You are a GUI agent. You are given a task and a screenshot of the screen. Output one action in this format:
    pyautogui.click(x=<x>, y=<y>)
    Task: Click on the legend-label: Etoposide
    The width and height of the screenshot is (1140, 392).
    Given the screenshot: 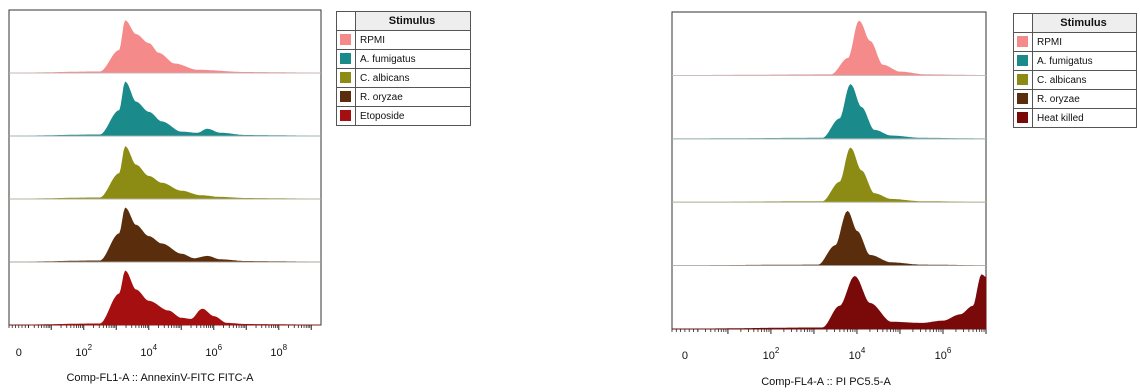 What is the action you would take?
    pyautogui.click(x=413, y=116)
    